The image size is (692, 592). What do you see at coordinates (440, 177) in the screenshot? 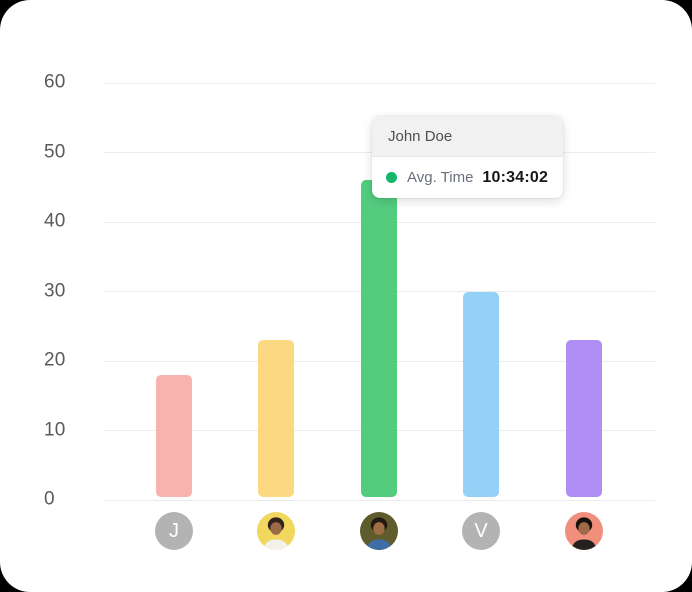
I see `tooltip-series-label: Avg. Time` at bounding box center [440, 177].